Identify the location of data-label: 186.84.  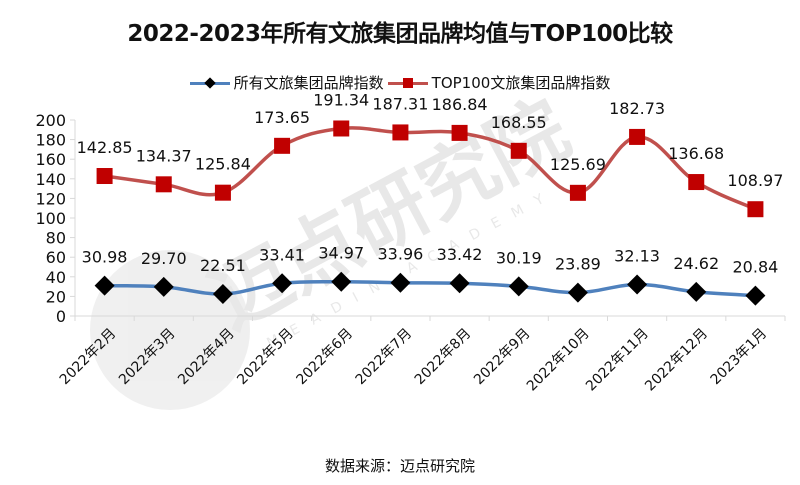
(460, 104).